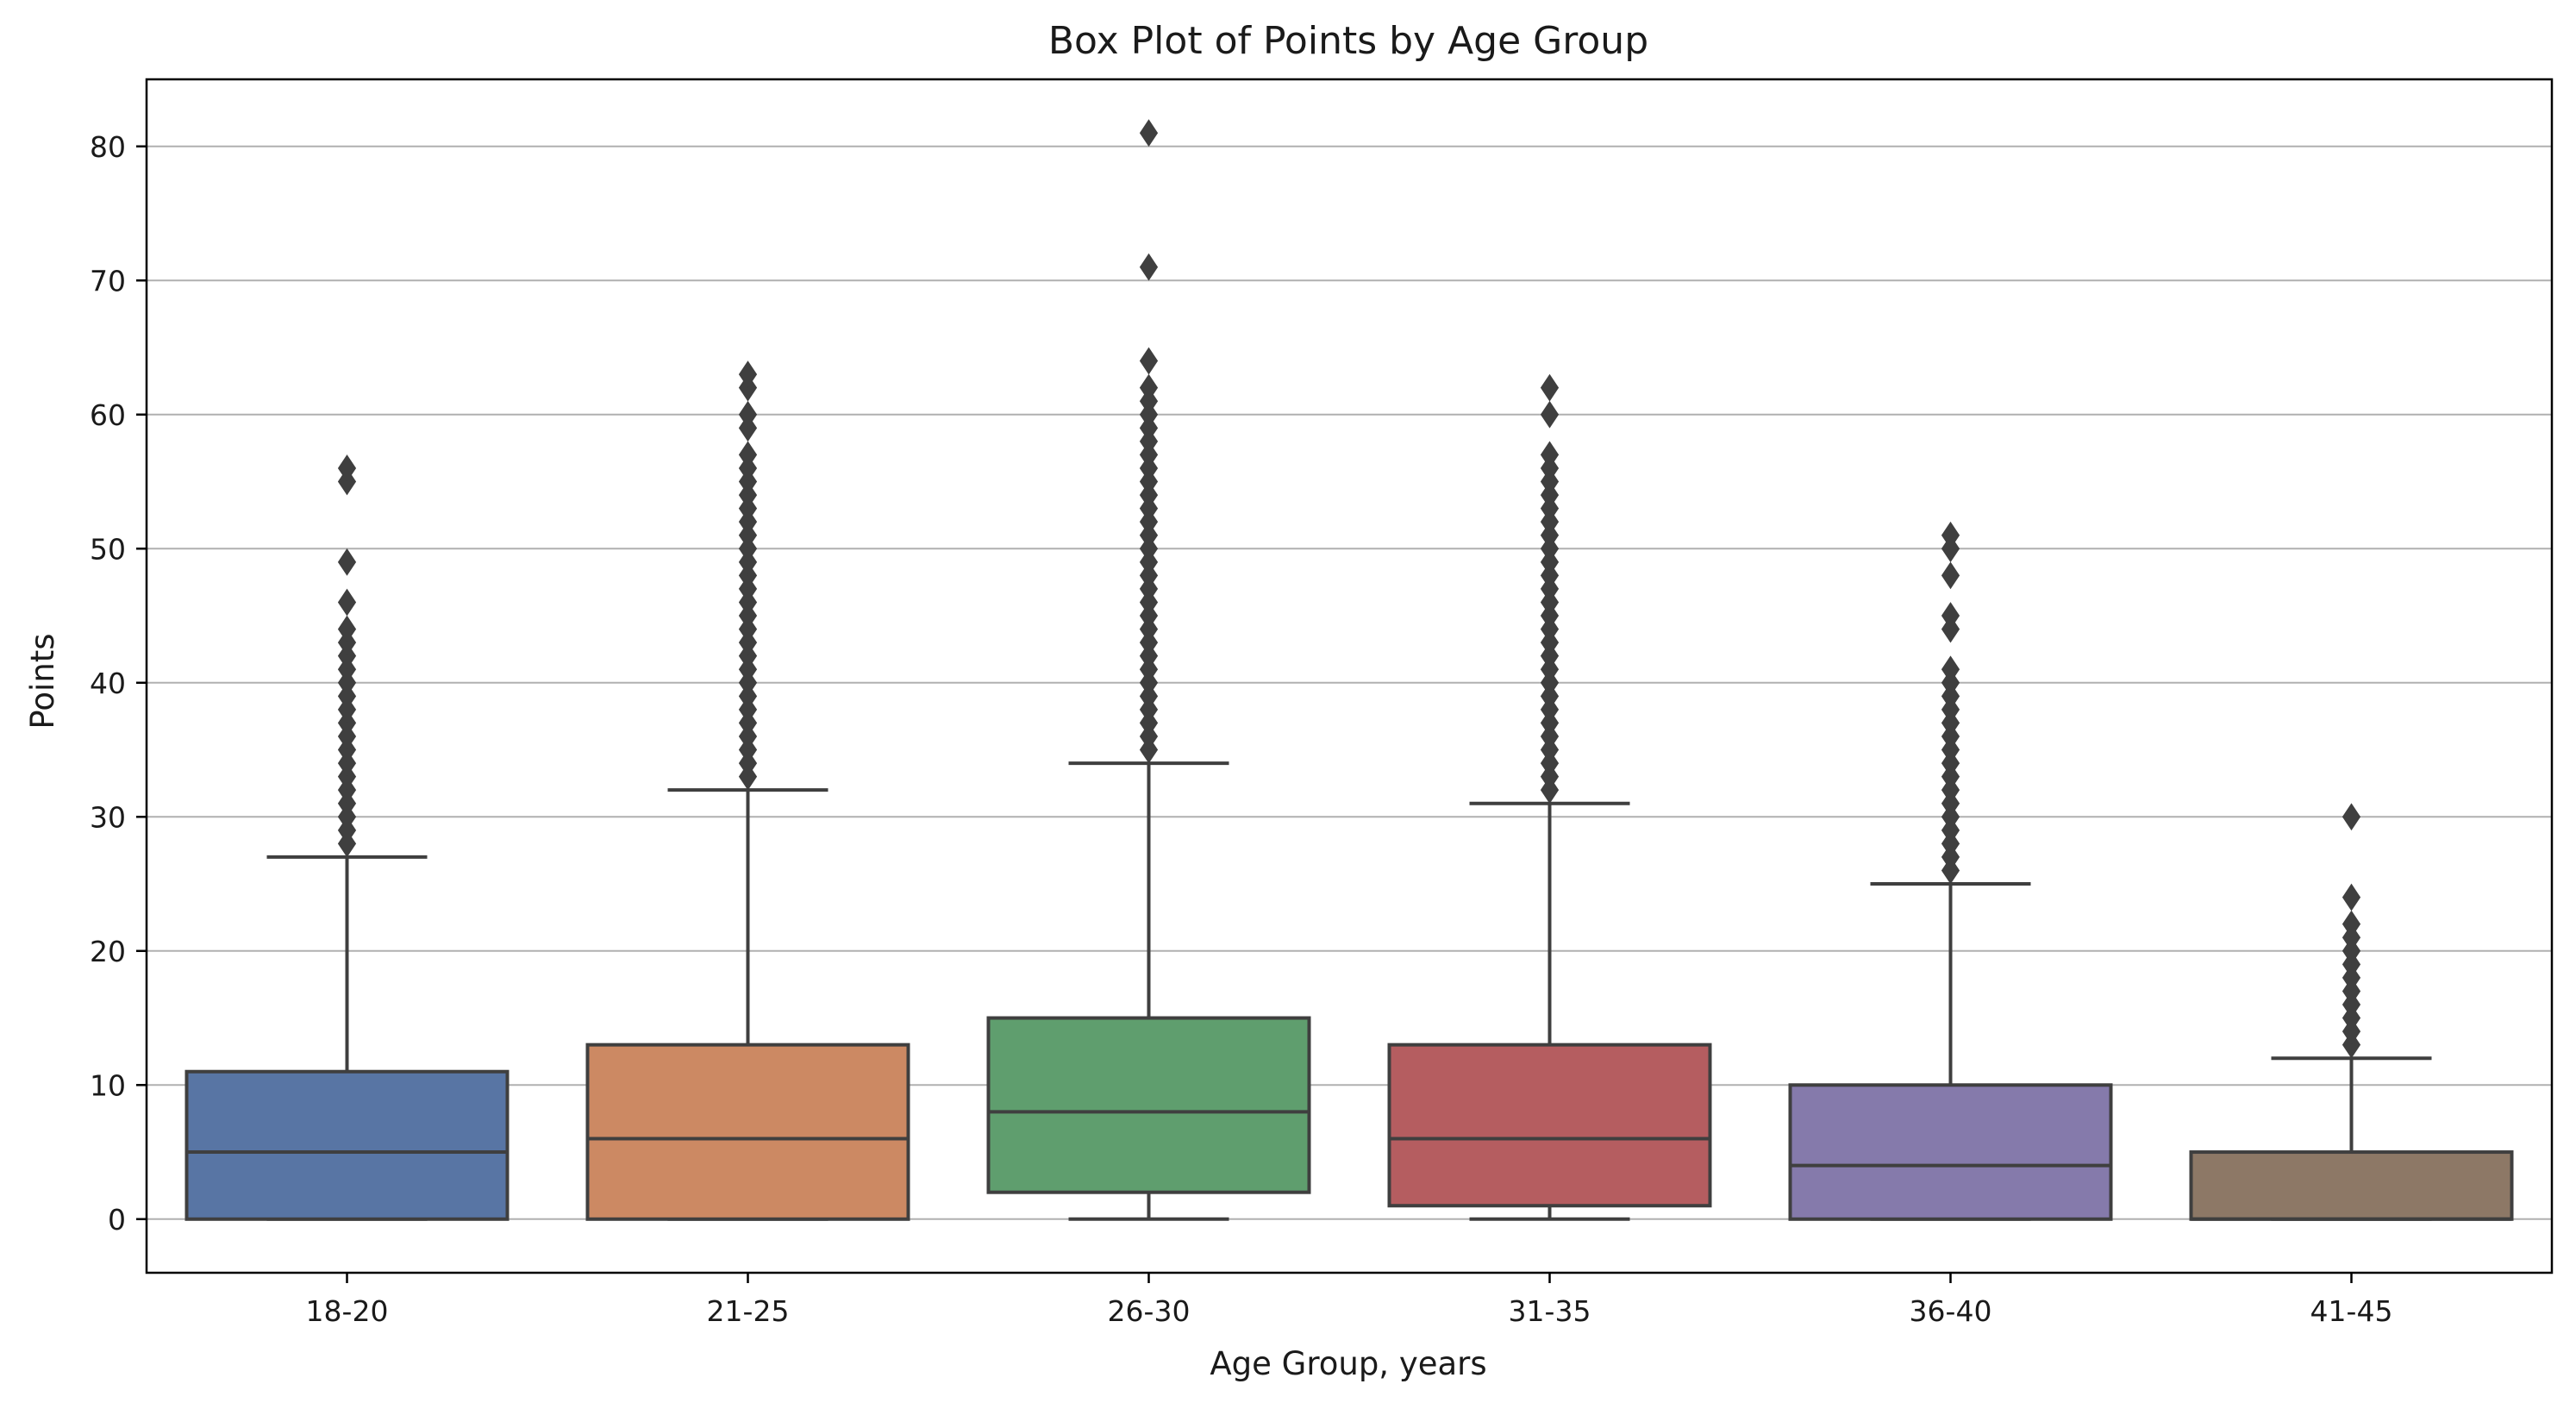 The image size is (2576, 1409). What do you see at coordinates (1348, 1363) in the screenshot?
I see `x-axis-label: Age Group, years` at bounding box center [1348, 1363].